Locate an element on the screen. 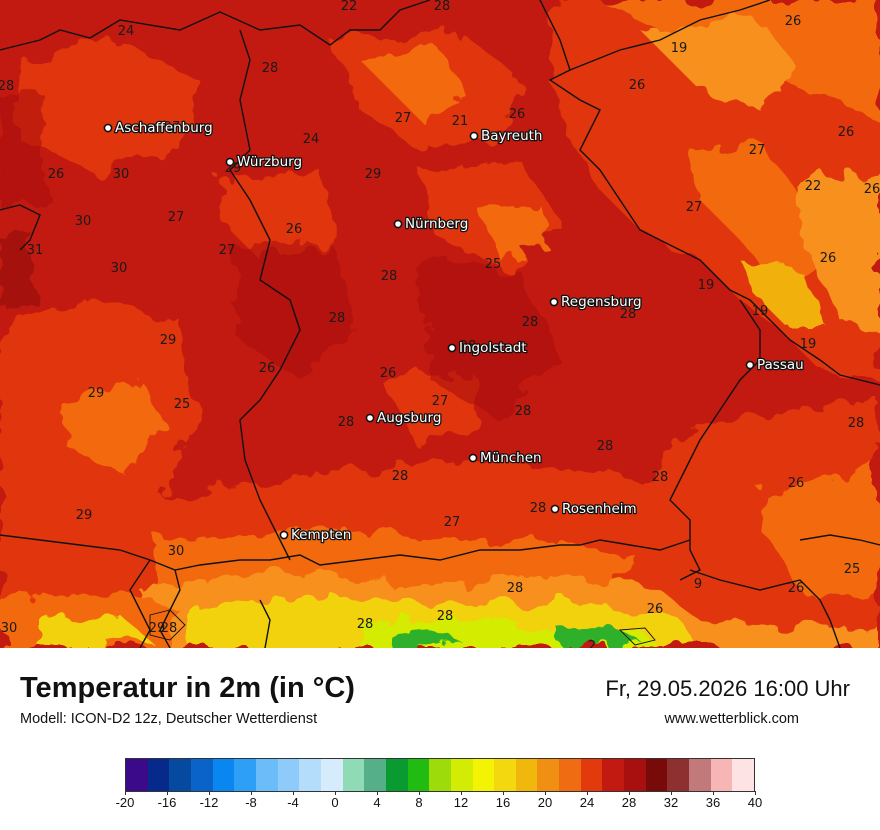  city-label-bayreuth: Bayreuth is located at coordinates (512, 136).